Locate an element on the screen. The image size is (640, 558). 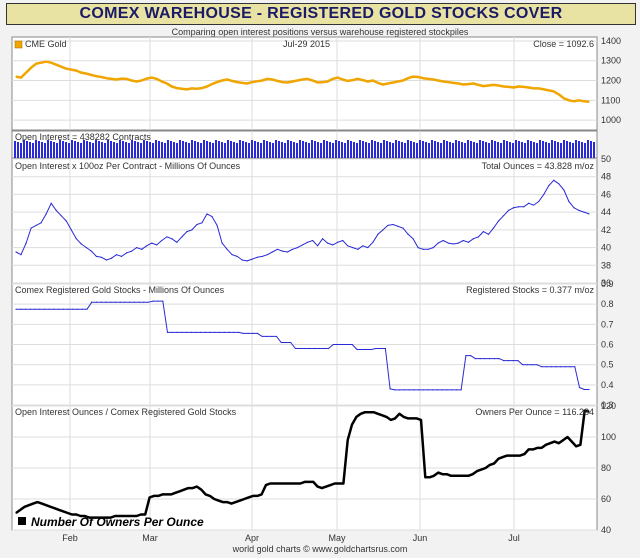
y-tick-label: 40 is located at coordinates (606, 530).